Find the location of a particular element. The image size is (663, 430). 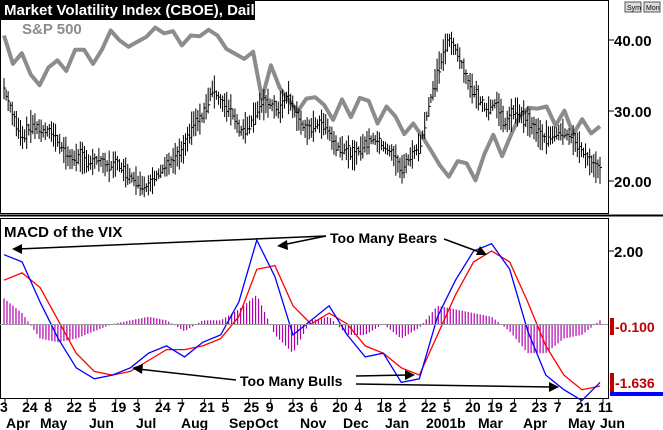

x-month-label: Jan is located at coordinates (397, 422).